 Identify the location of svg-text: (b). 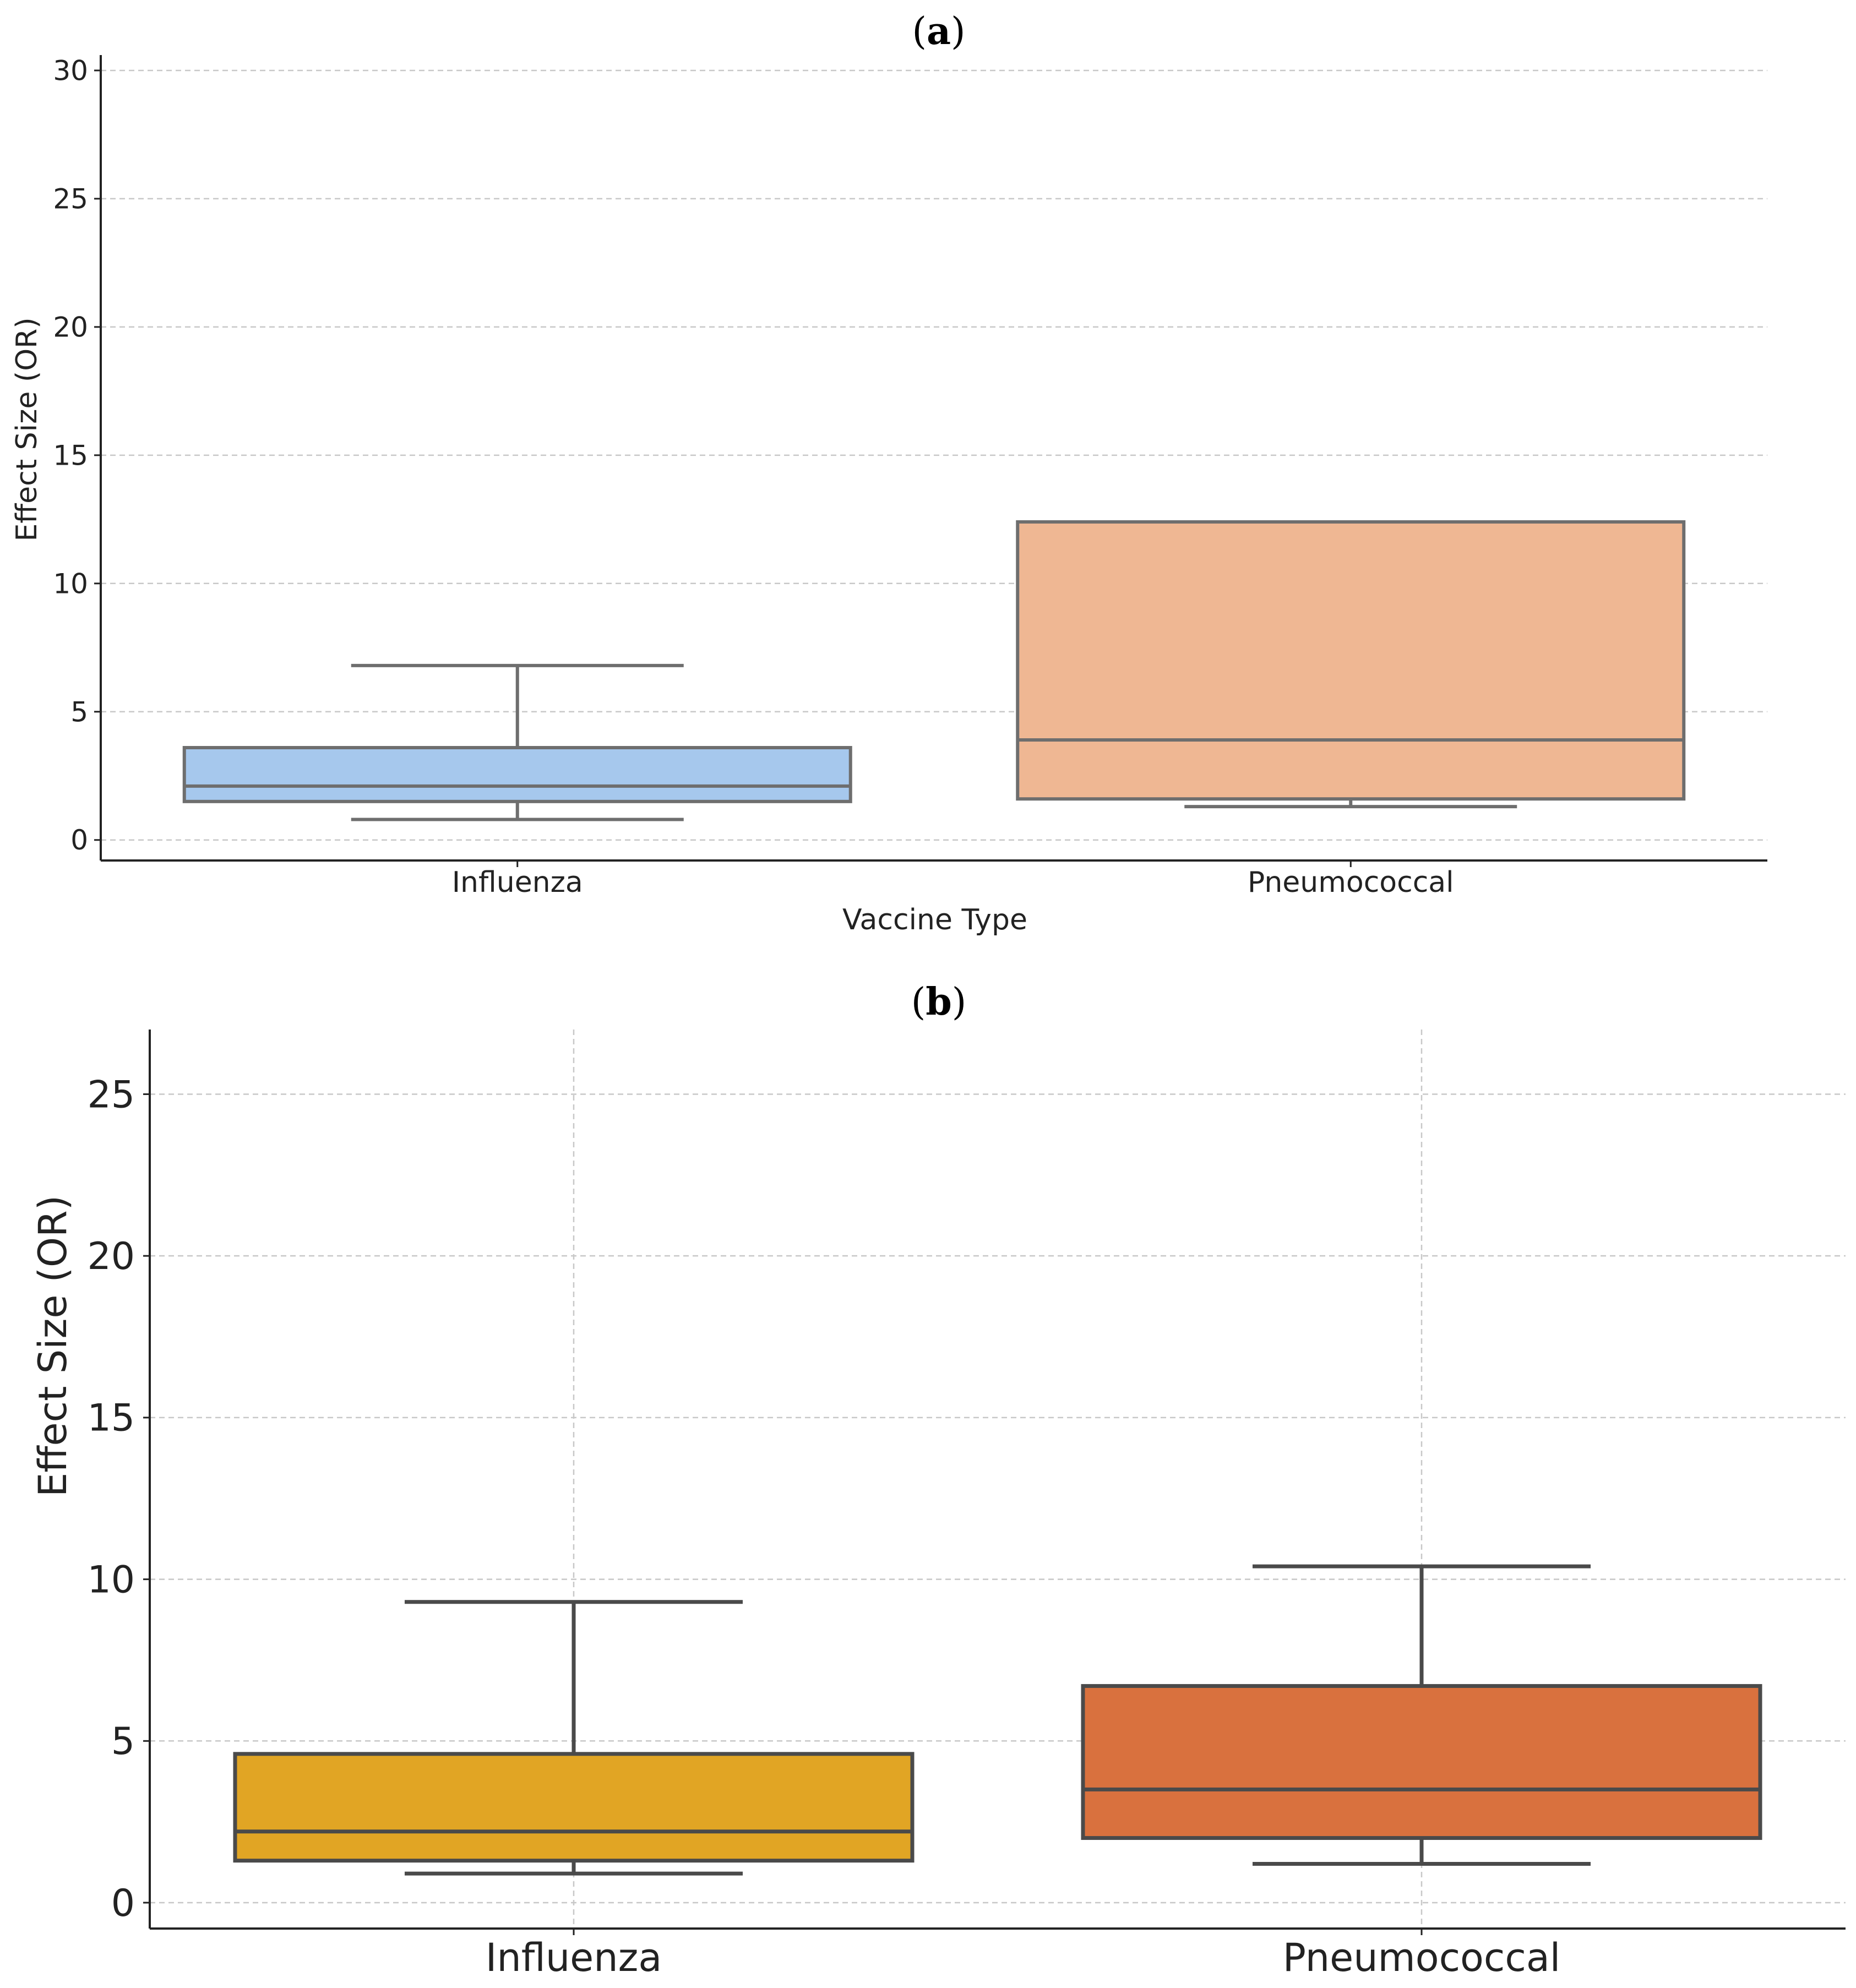
(939, 1002).